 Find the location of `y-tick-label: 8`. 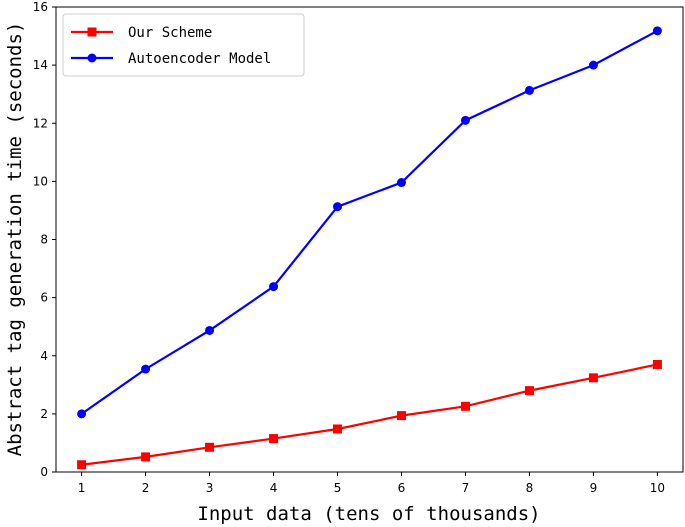

y-tick-label: 8 is located at coordinates (44, 240).